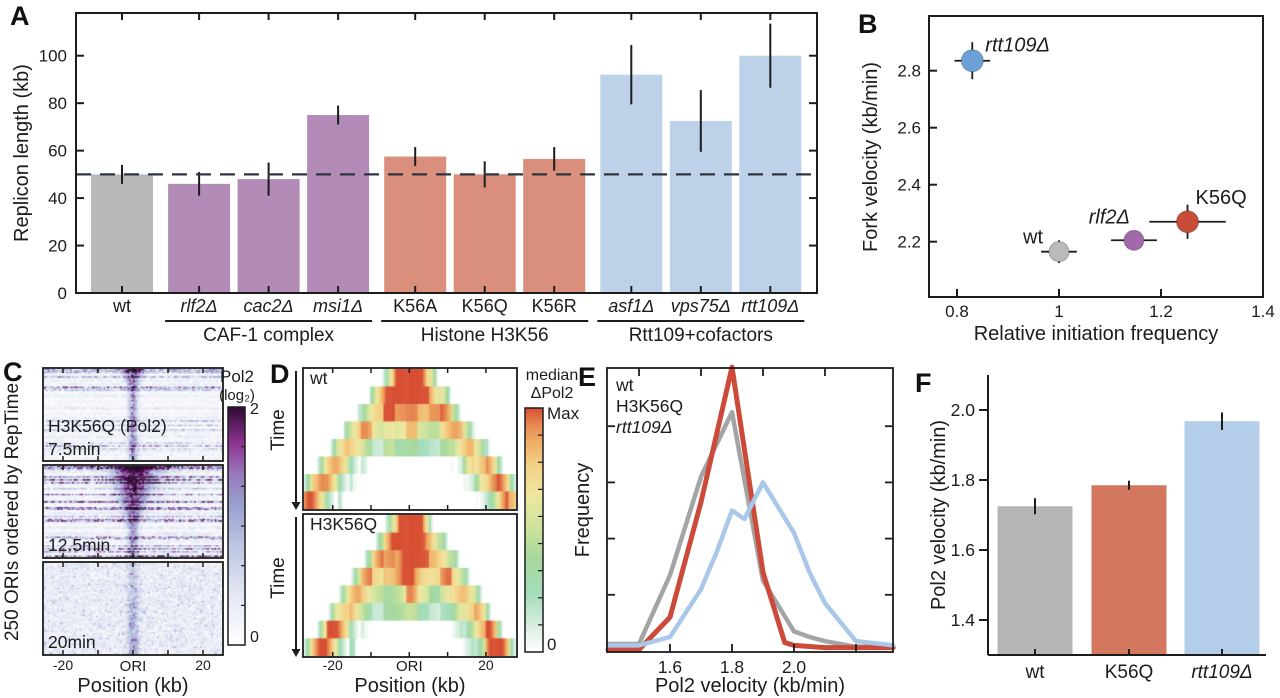  Describe the element at coordinates (1035, 580) in the screenshot. I see `bar-wt` at that location.